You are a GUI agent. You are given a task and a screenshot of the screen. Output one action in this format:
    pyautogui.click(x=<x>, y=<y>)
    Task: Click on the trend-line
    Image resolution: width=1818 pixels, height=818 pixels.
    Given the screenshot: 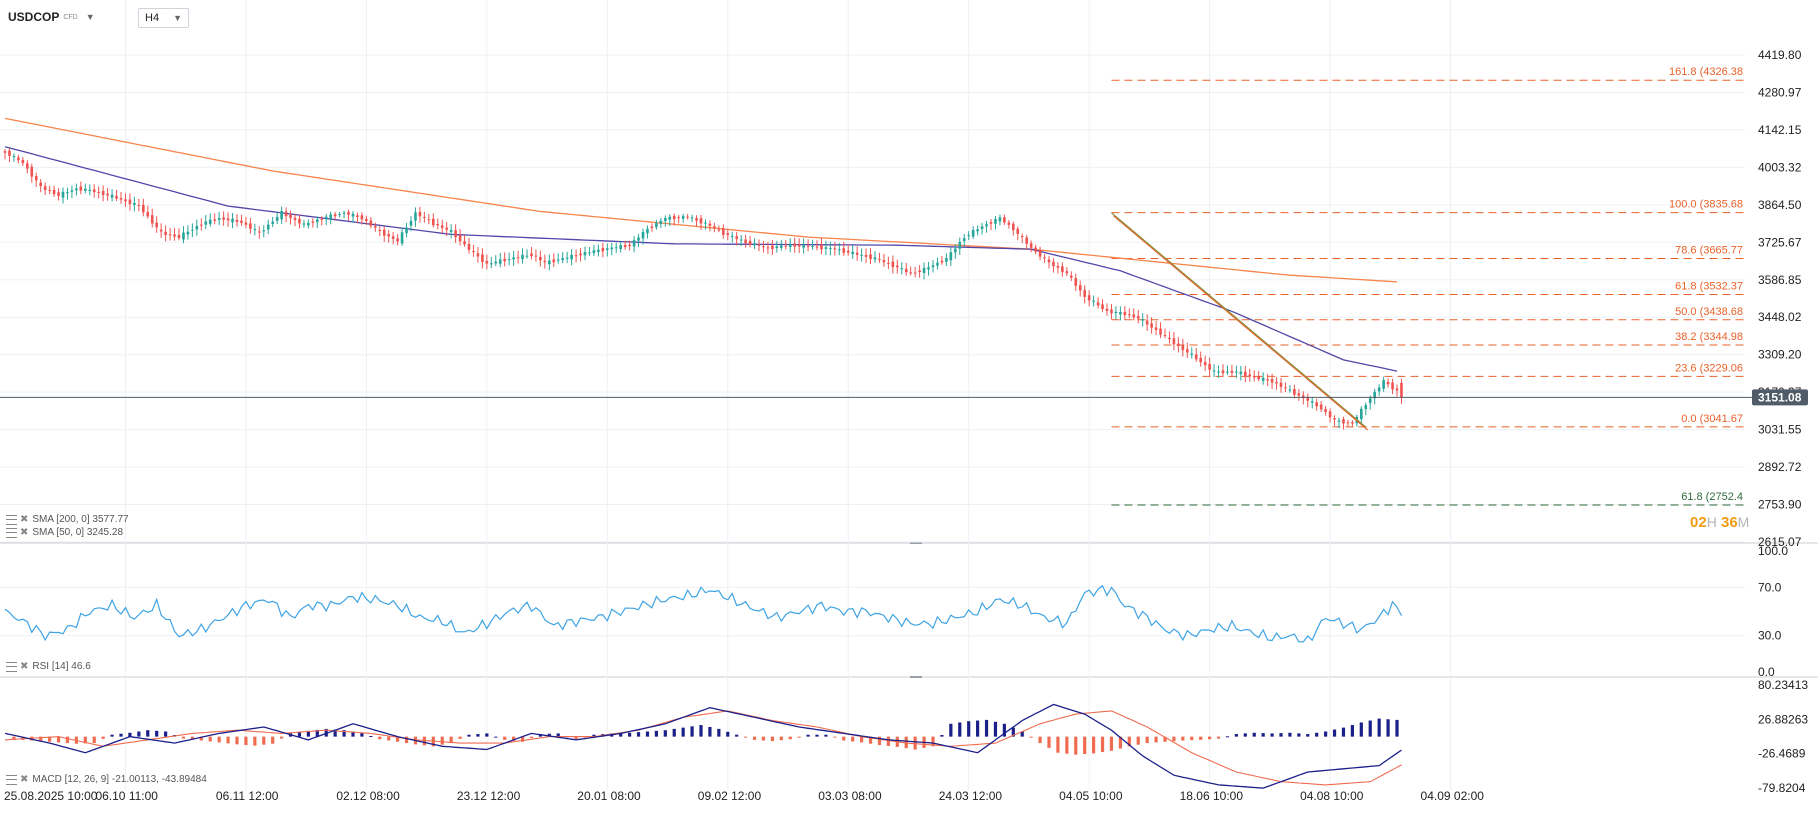 What is the action you would take?
    pyautogui.click(x=1239, y=320)
    